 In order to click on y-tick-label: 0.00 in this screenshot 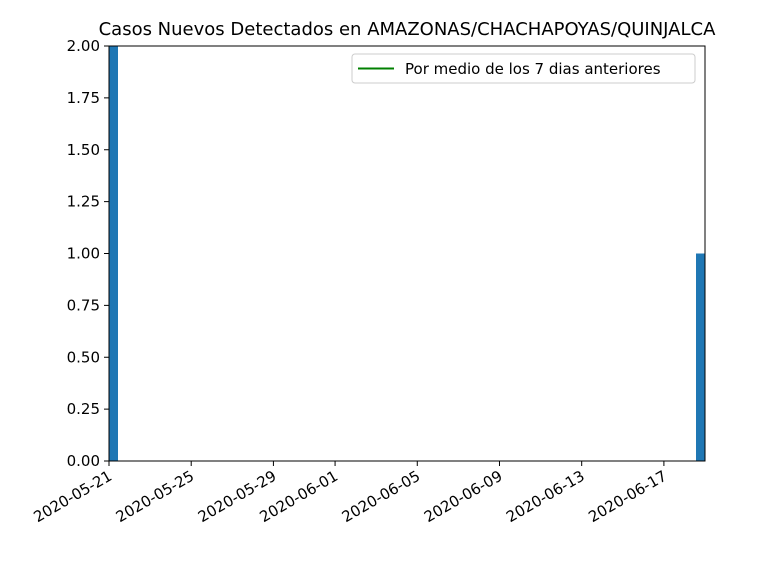, I will do `click(83, 461)`.